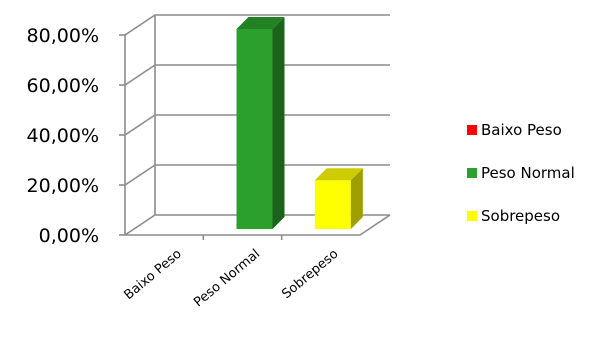  What do you see at coordinates (63, 36) in the screenshot?
I see `y-tick-label: 80,00%` at bounding box center [63, 36].